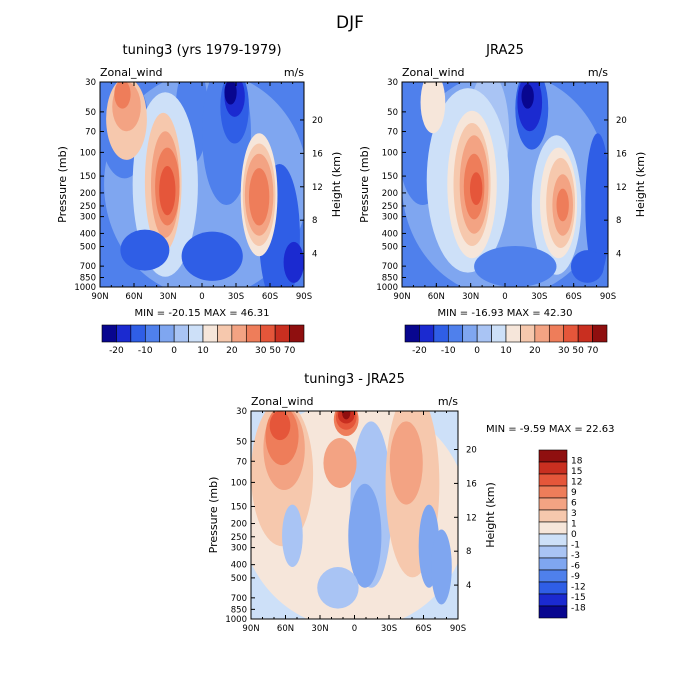 Image resolution: width=700 pixels, height=700 pixels. Describe the element at coordinates (392, 133) in the screenshot. I see `y-tick-label: 70` at that location.